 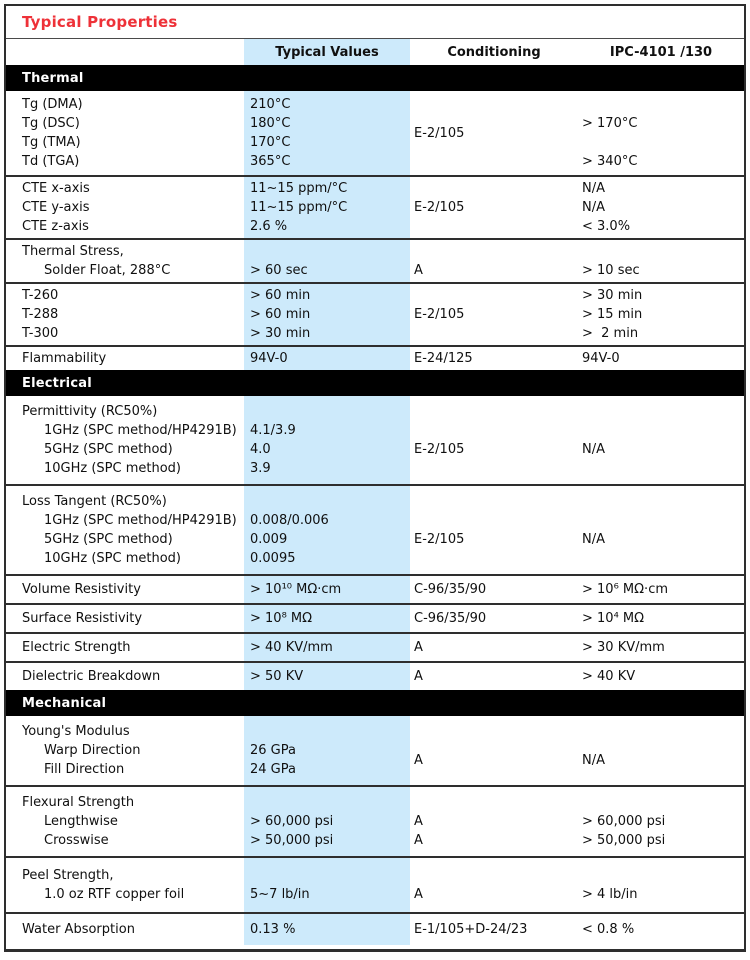 I want to click on property-column: Flexural Strength Lengthwise Crosswise, so click(x=125, y=821).